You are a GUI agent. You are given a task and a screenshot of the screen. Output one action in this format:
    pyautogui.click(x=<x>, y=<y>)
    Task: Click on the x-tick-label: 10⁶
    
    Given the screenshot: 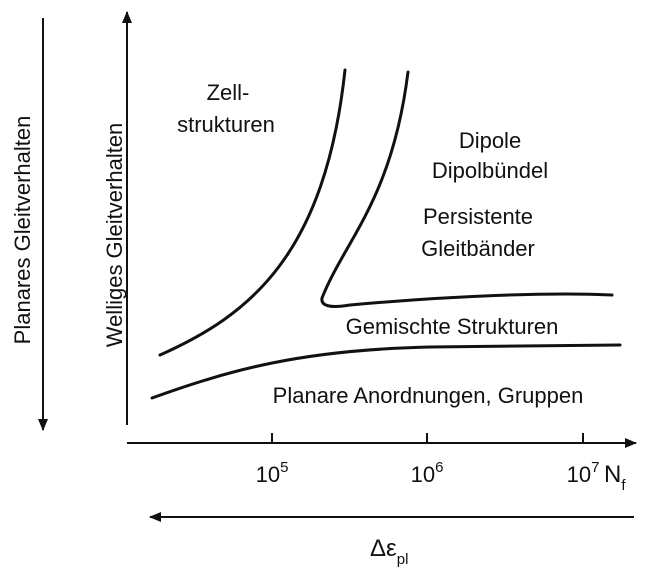 What is the action you would take?
    pyautogui.click(x=427, y=473)
    